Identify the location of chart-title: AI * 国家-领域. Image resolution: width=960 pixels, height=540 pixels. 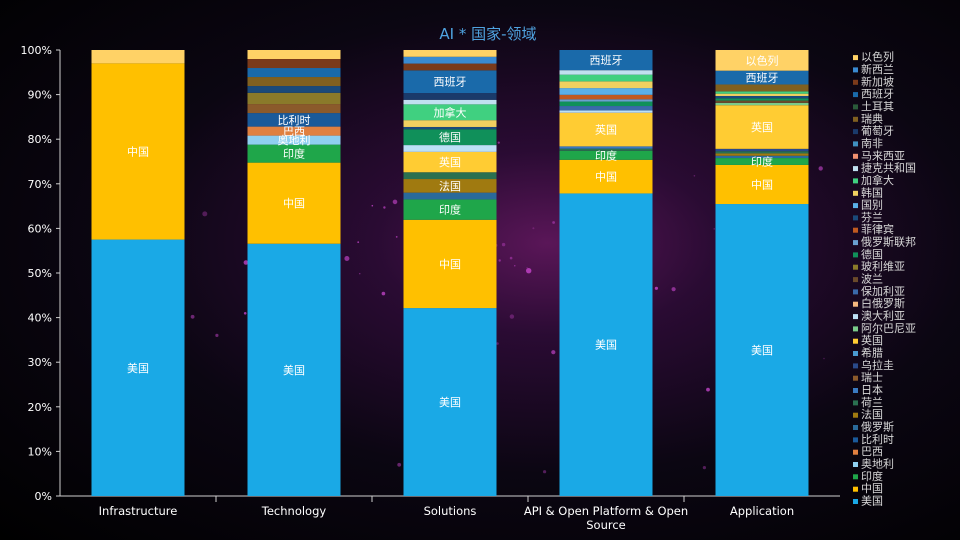
(487, 34).